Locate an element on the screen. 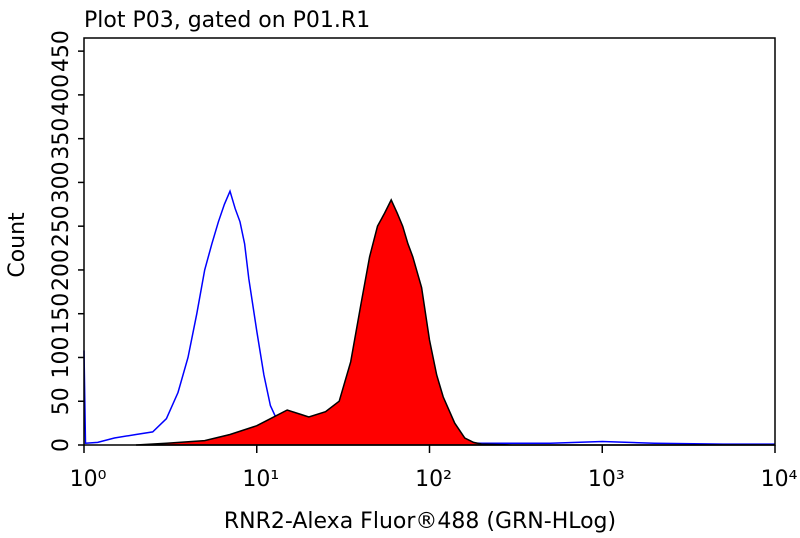  y-tick-label: 350 is located at coordinates (61, 139).